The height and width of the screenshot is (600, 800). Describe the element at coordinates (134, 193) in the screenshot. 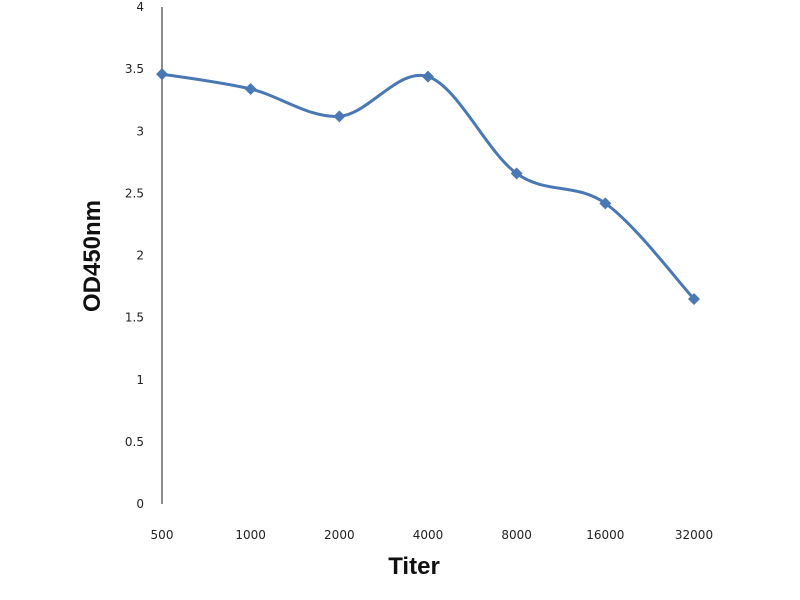

I see `y-tick-label: 2.5` at that location.